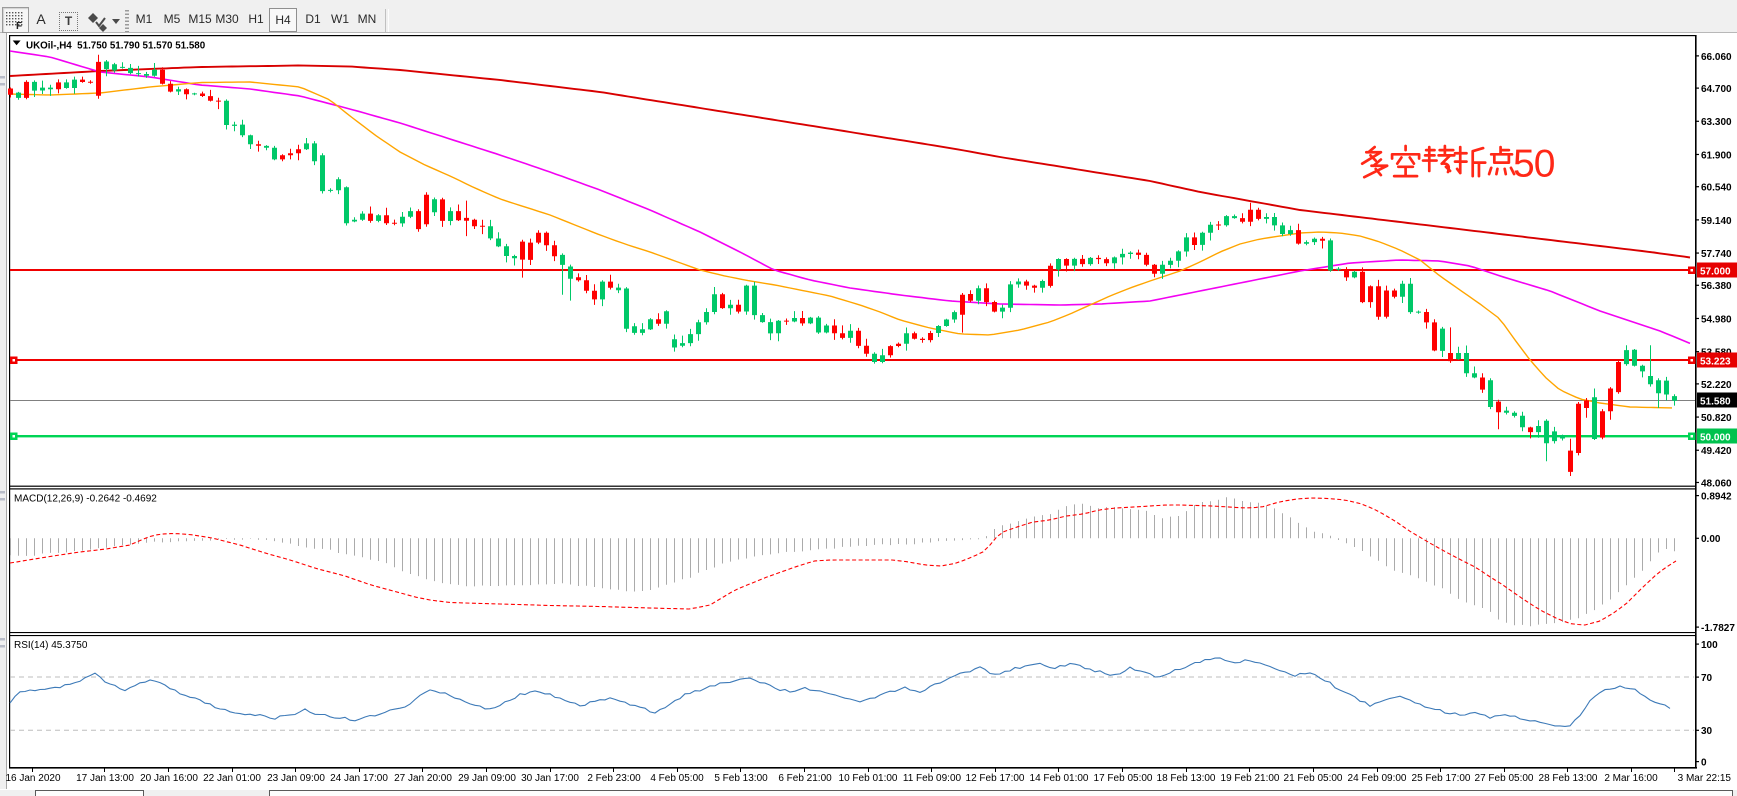 The height and width of the screenshot is (796, 1737). I want to click on svg-text: 28 Feb 13:00, so click(1568, 778).